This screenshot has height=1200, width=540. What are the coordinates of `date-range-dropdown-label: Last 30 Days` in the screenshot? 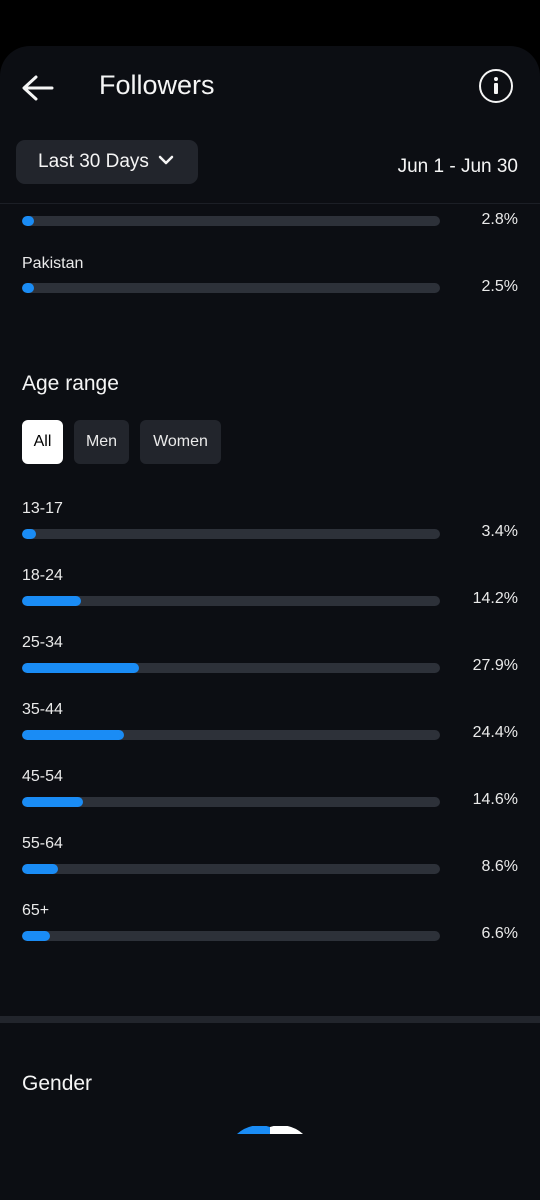 It's located at (93, 161).